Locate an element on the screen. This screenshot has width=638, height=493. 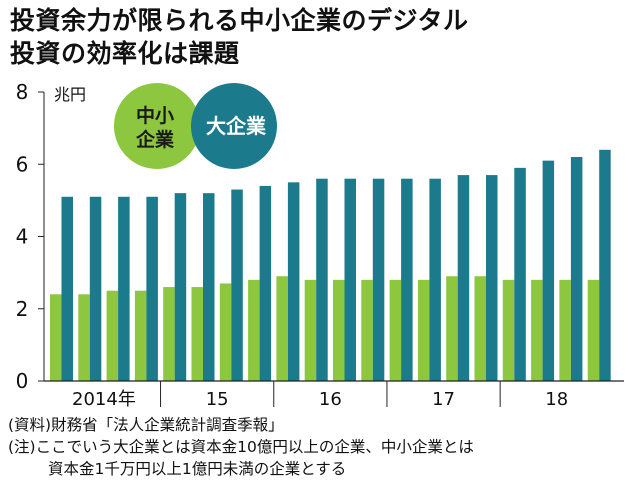
x-year-label: 18 is located at coordinates (556, 399).